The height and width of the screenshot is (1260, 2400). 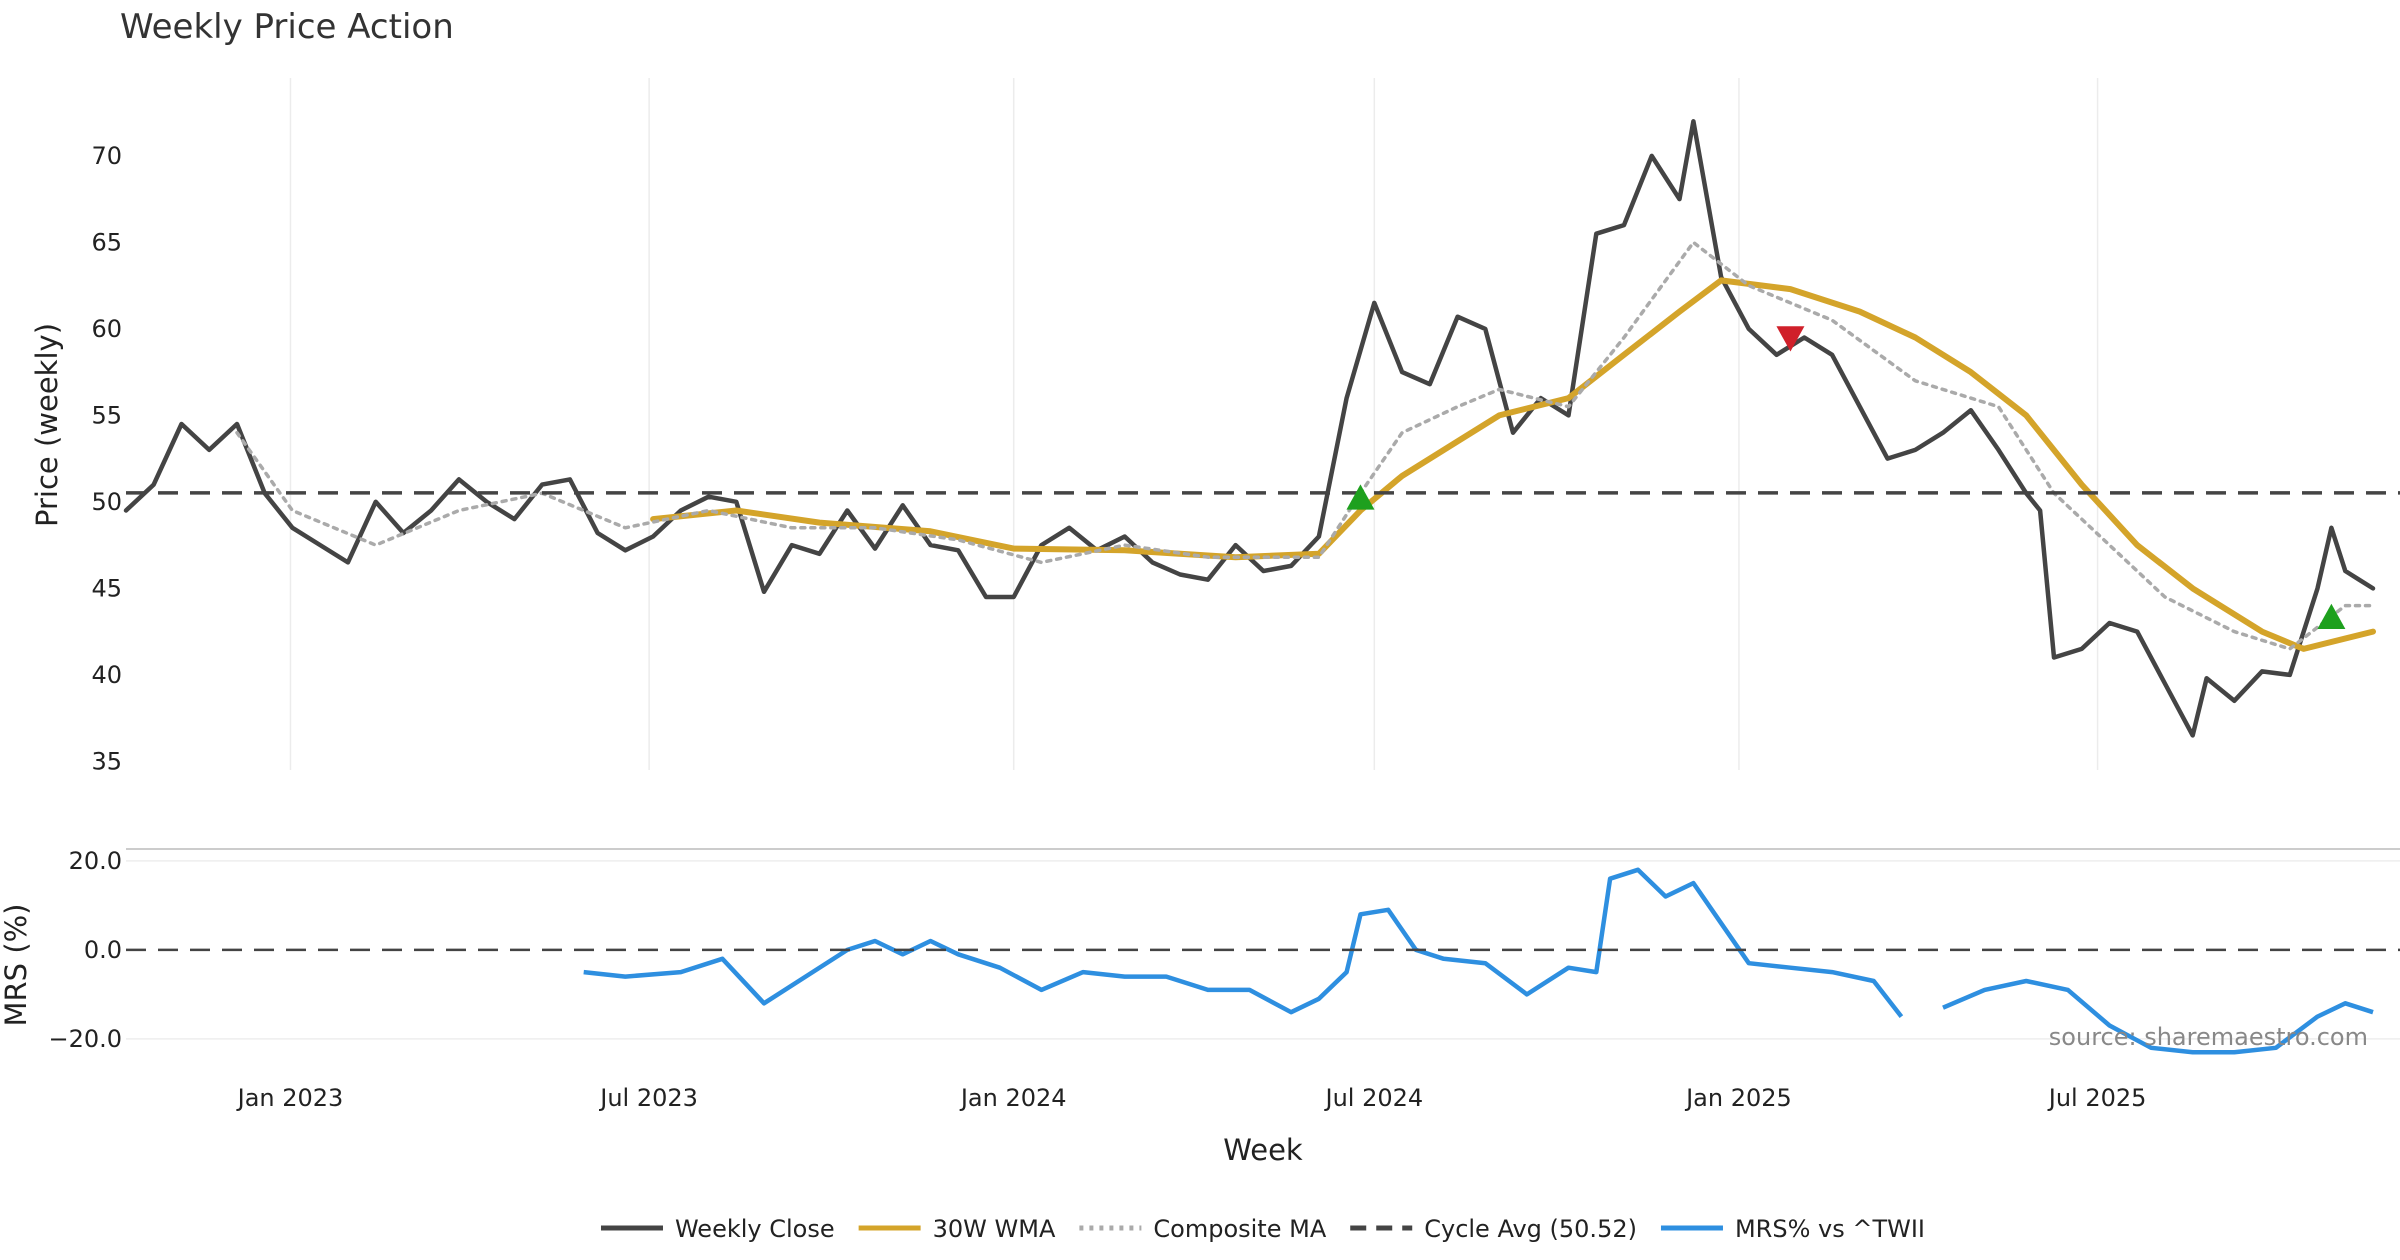 I want to click on mrs-y-tick: −20.0, so click(x=85, y=1039).